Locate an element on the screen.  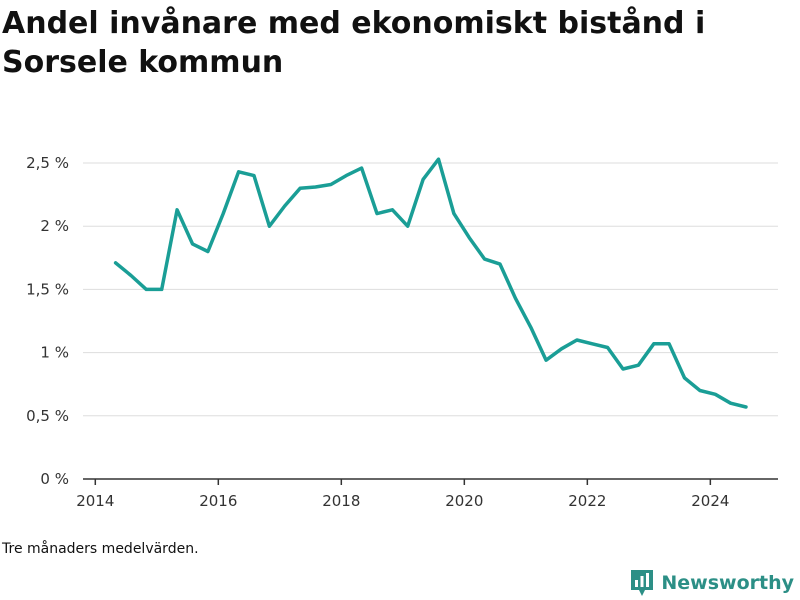
y-tick-label: 2,5 % is located at coordinates (47, 163).